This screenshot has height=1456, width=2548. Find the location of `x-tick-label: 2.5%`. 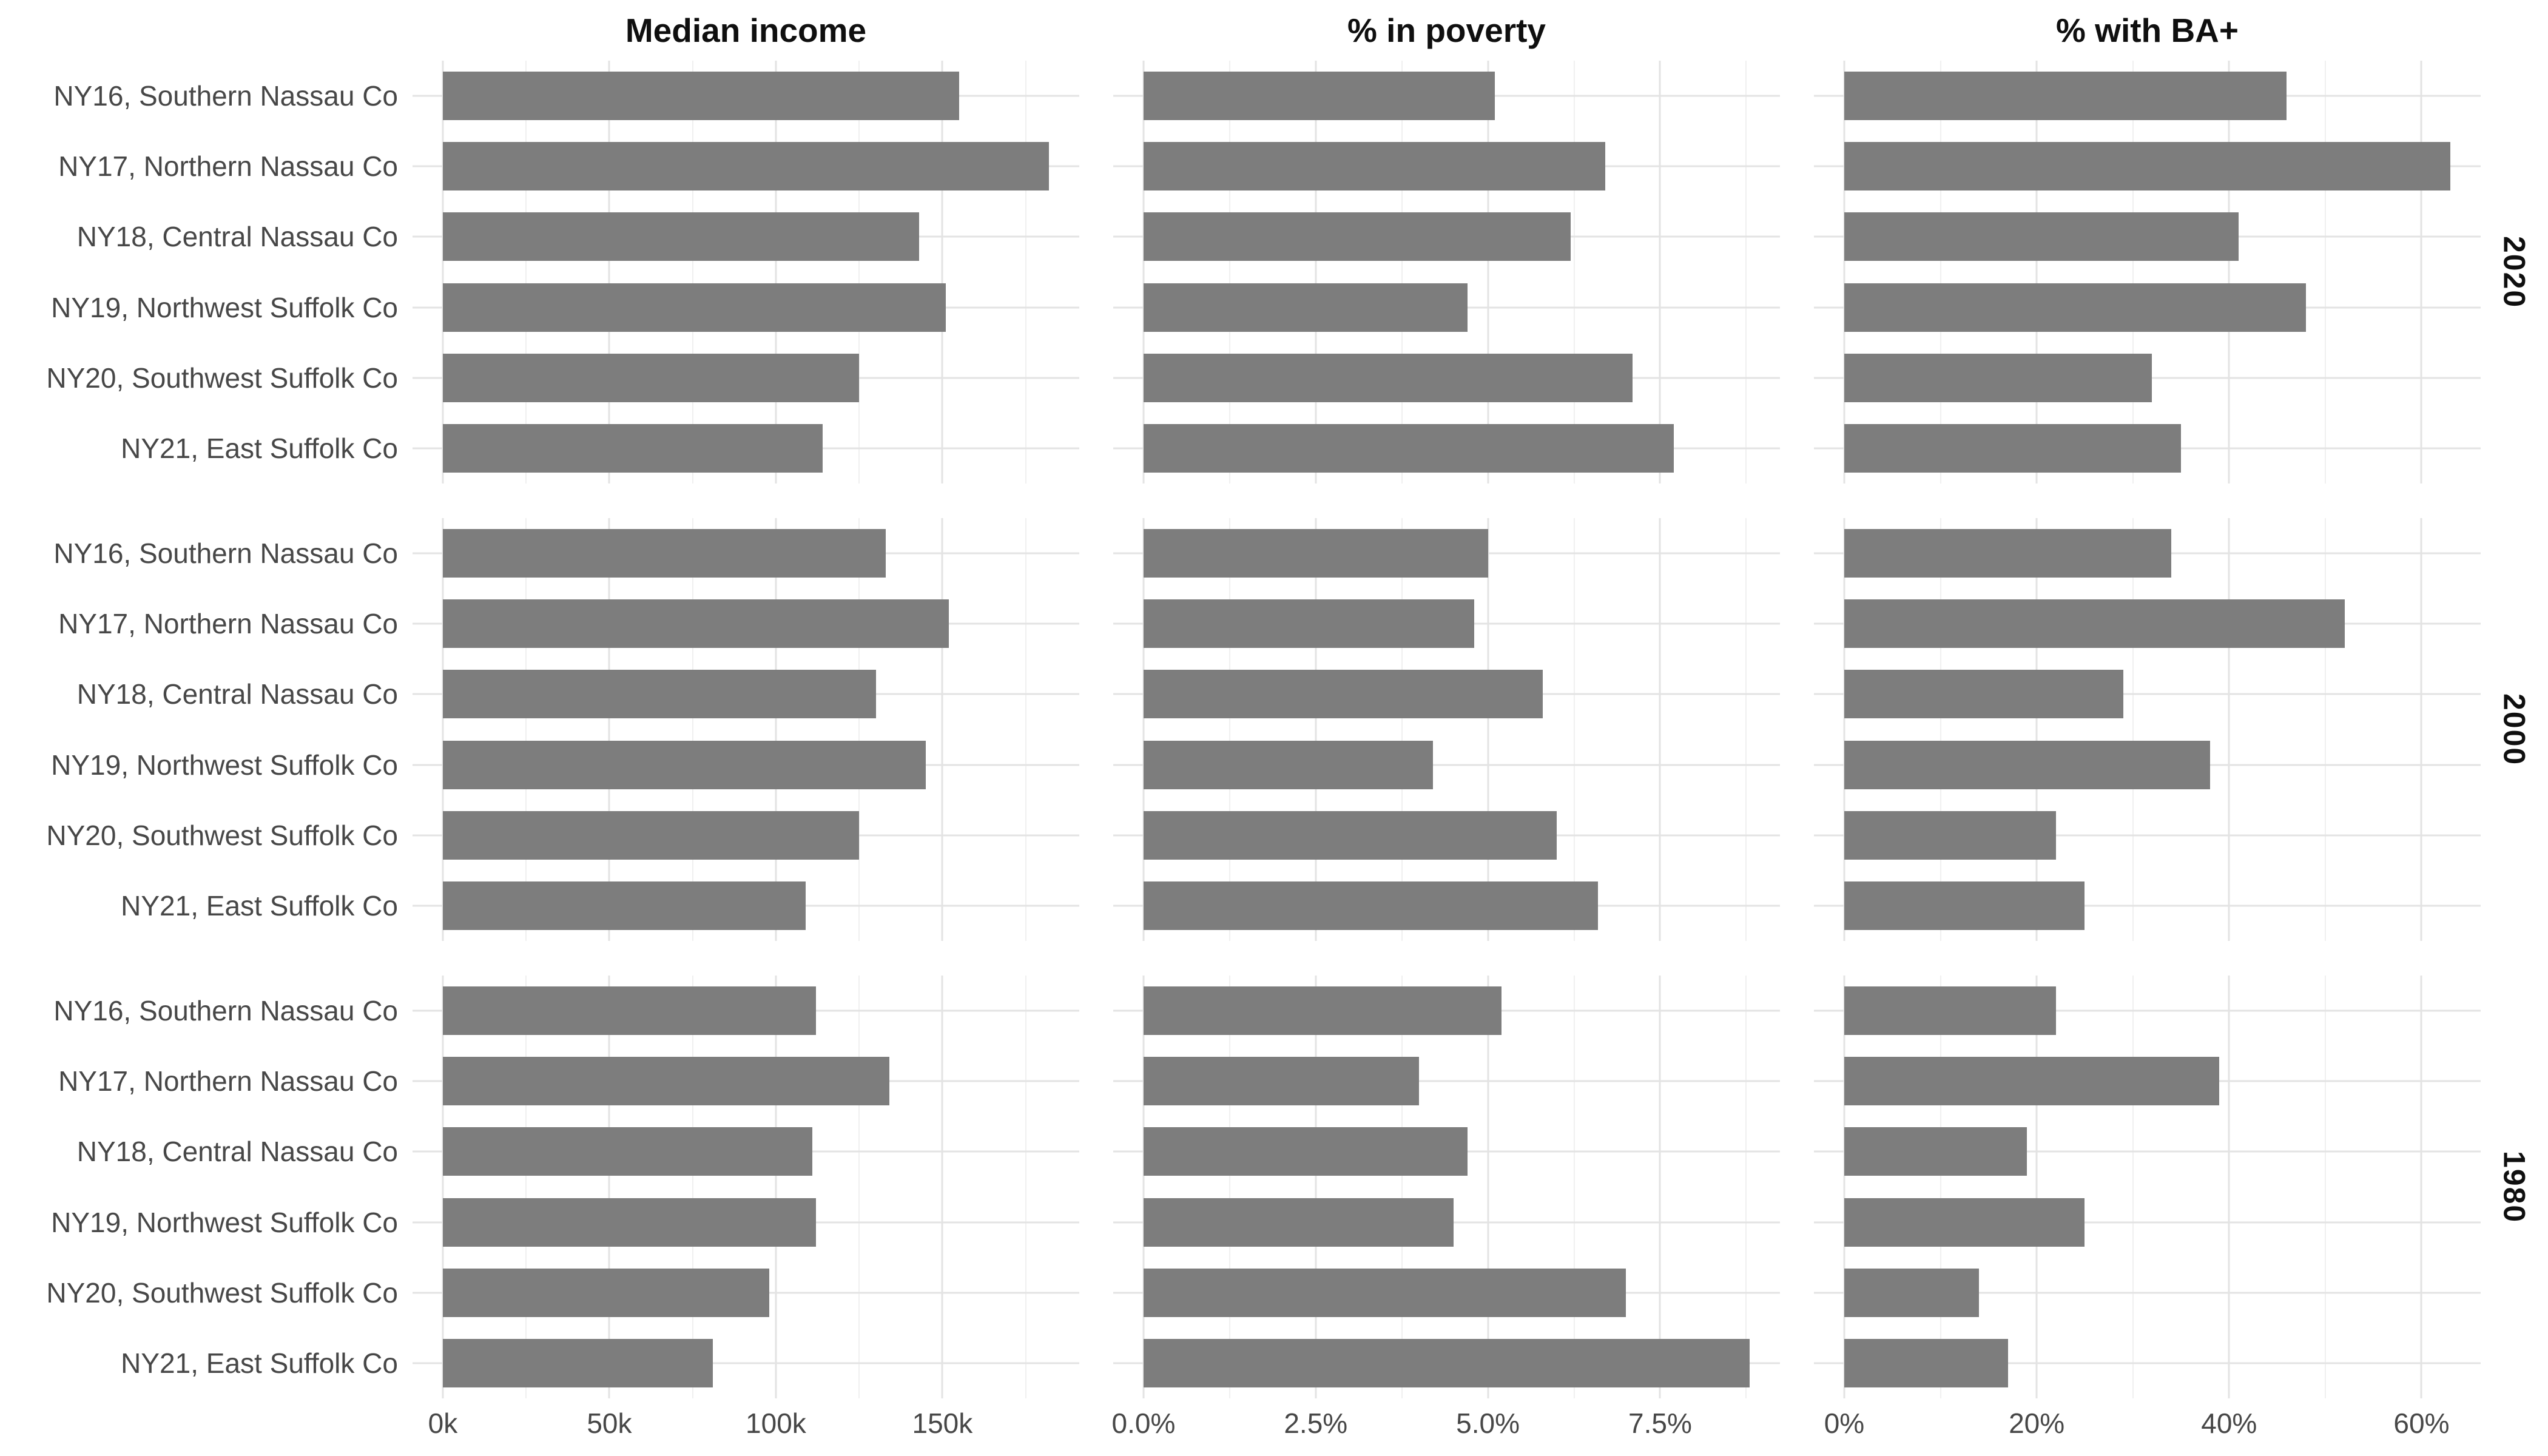

x-tick-label: 2.5% is located at coordinates (1316, 1423).